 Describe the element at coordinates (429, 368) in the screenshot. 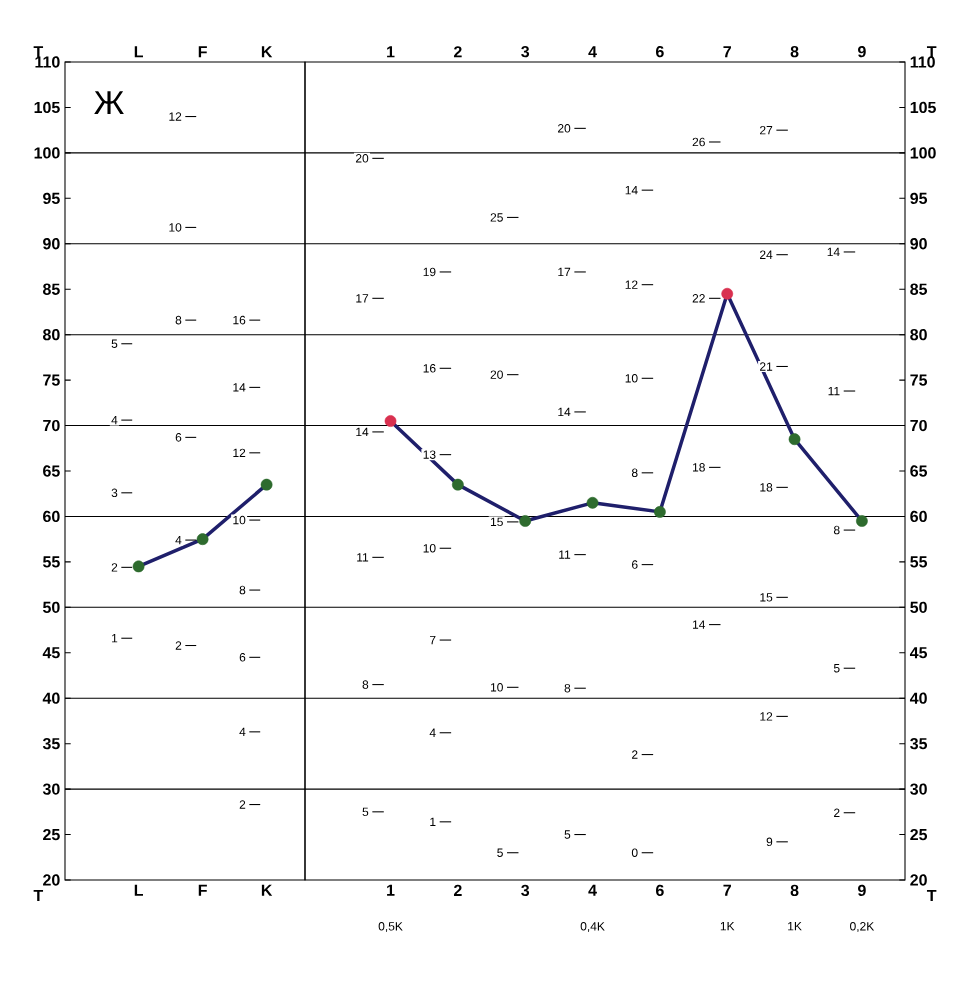

I see `annotation: 16` at that location.